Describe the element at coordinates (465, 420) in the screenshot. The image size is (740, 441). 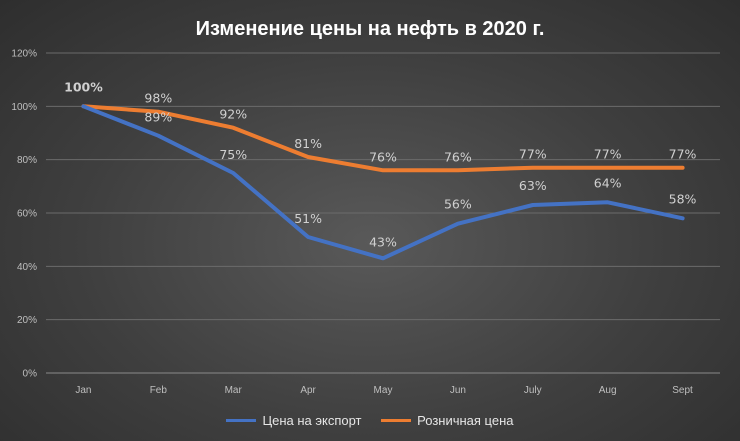
I see `legend-label-retail: Розничная цена` at that location.